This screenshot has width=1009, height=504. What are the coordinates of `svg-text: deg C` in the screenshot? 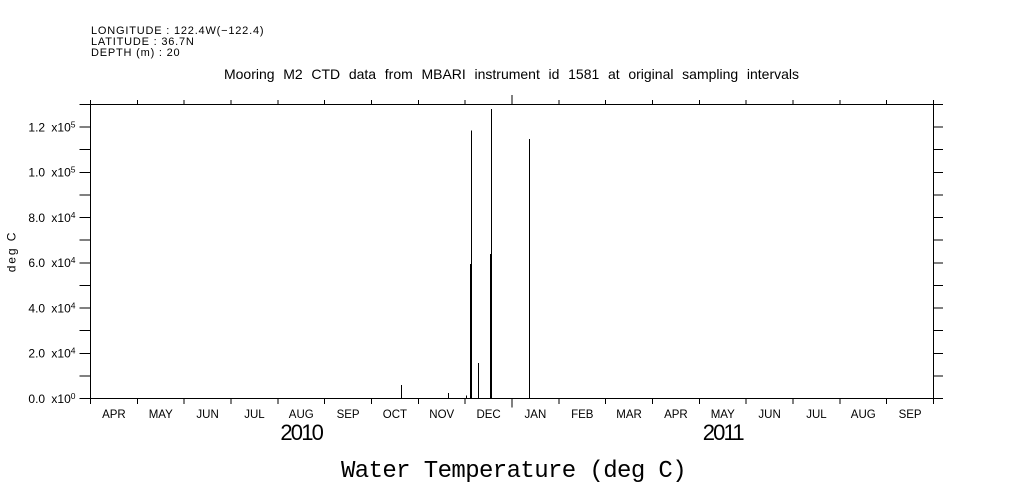 It's located at (12, 252).